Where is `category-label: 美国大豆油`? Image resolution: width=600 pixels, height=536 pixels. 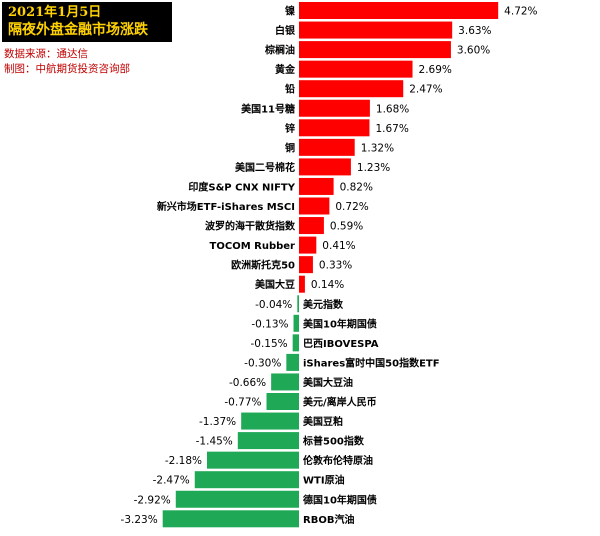
category-label: 美国大豆油 is located at coordinates (328, 382).